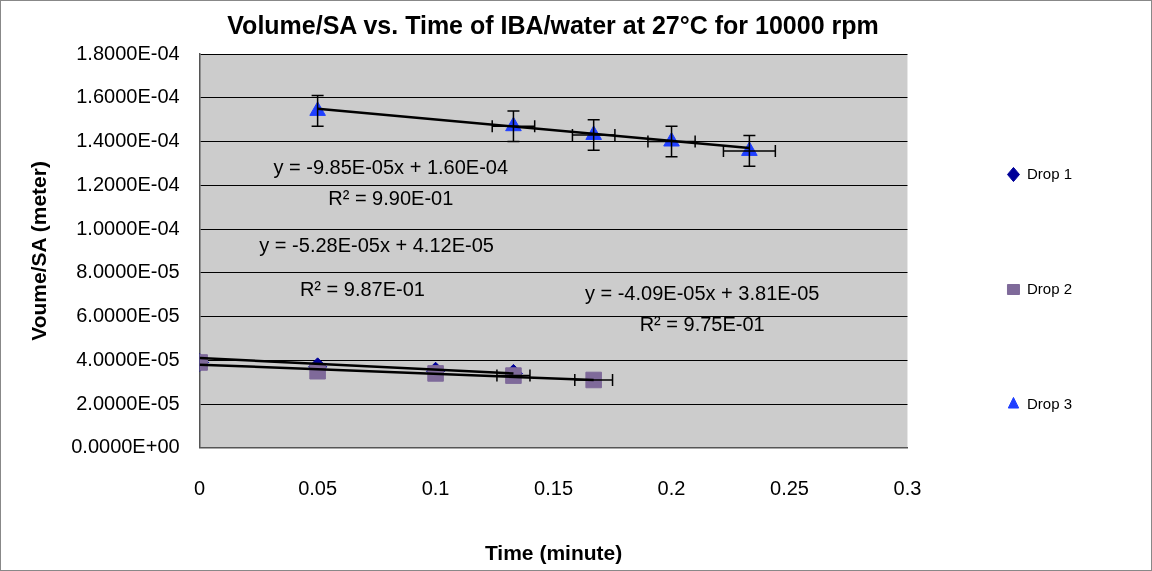  Describe the element at coordinates (435, 488) in the screenshot. I see `x-tick-label: 0.1` at that location.